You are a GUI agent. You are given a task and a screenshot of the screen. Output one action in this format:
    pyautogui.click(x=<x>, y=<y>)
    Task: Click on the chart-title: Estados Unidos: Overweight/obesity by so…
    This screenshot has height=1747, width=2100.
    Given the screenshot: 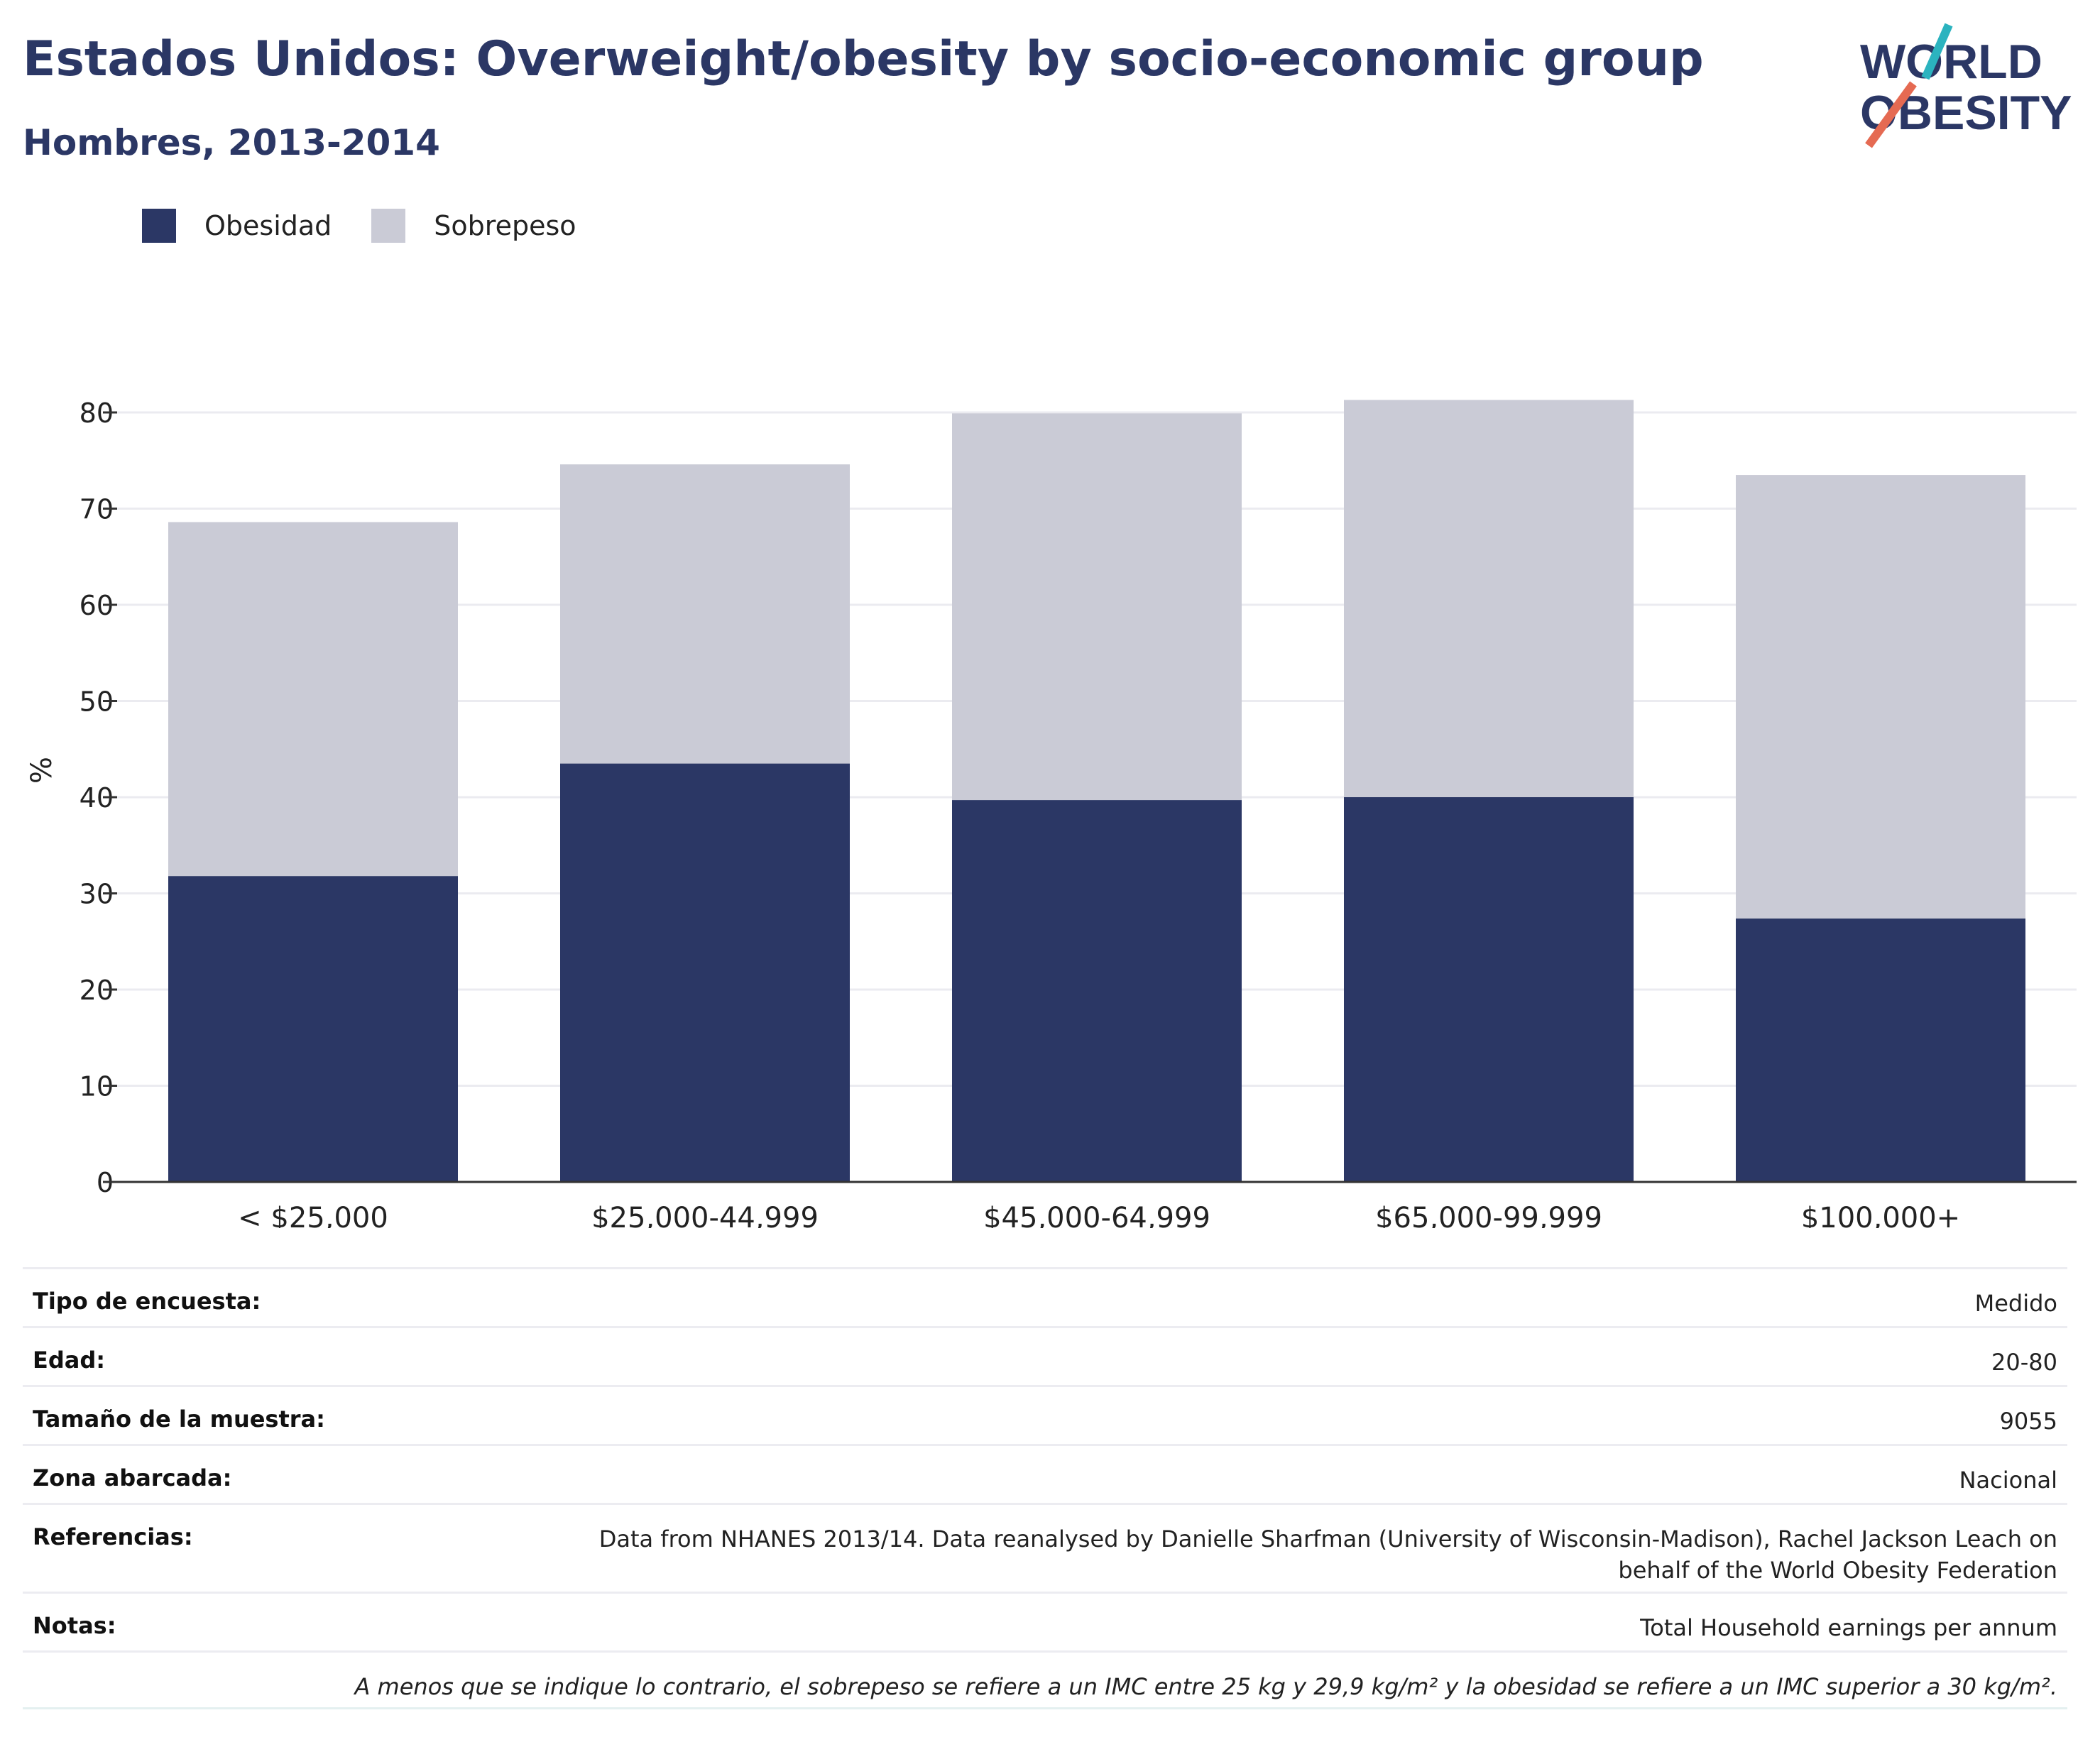 What is the action you would take?
    pyautogui.click(x=863, y=59)
    